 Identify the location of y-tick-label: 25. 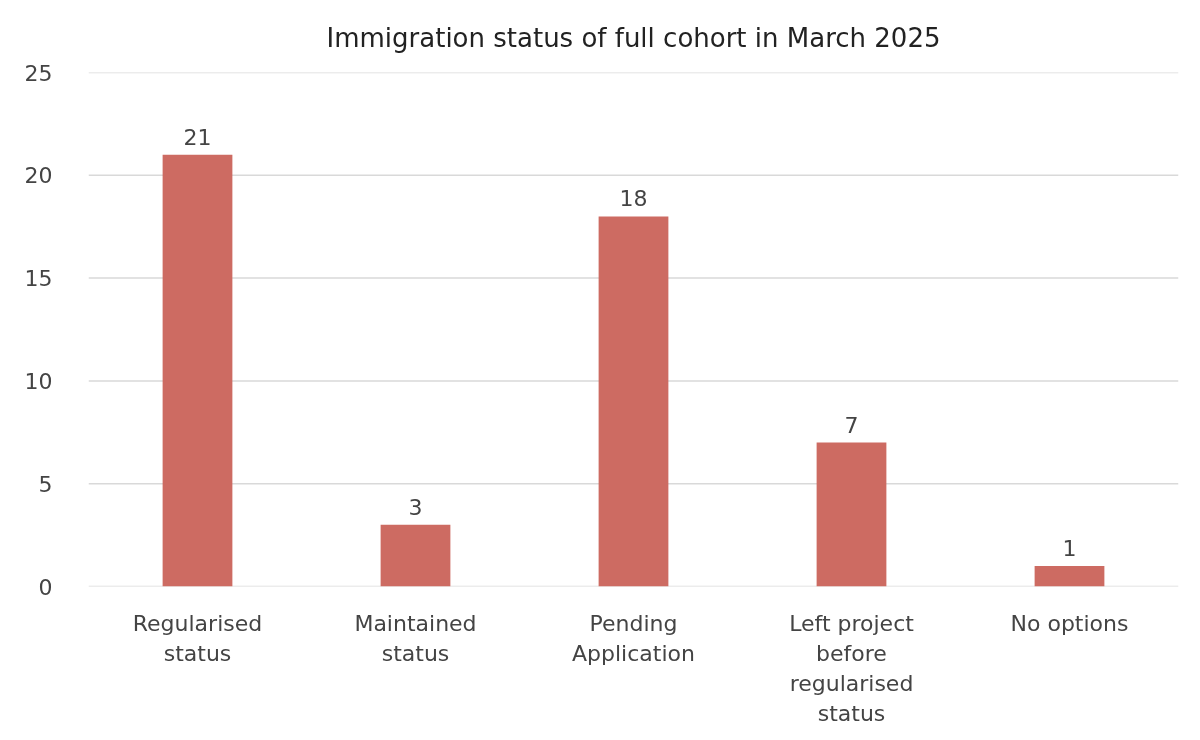
(38, 73).